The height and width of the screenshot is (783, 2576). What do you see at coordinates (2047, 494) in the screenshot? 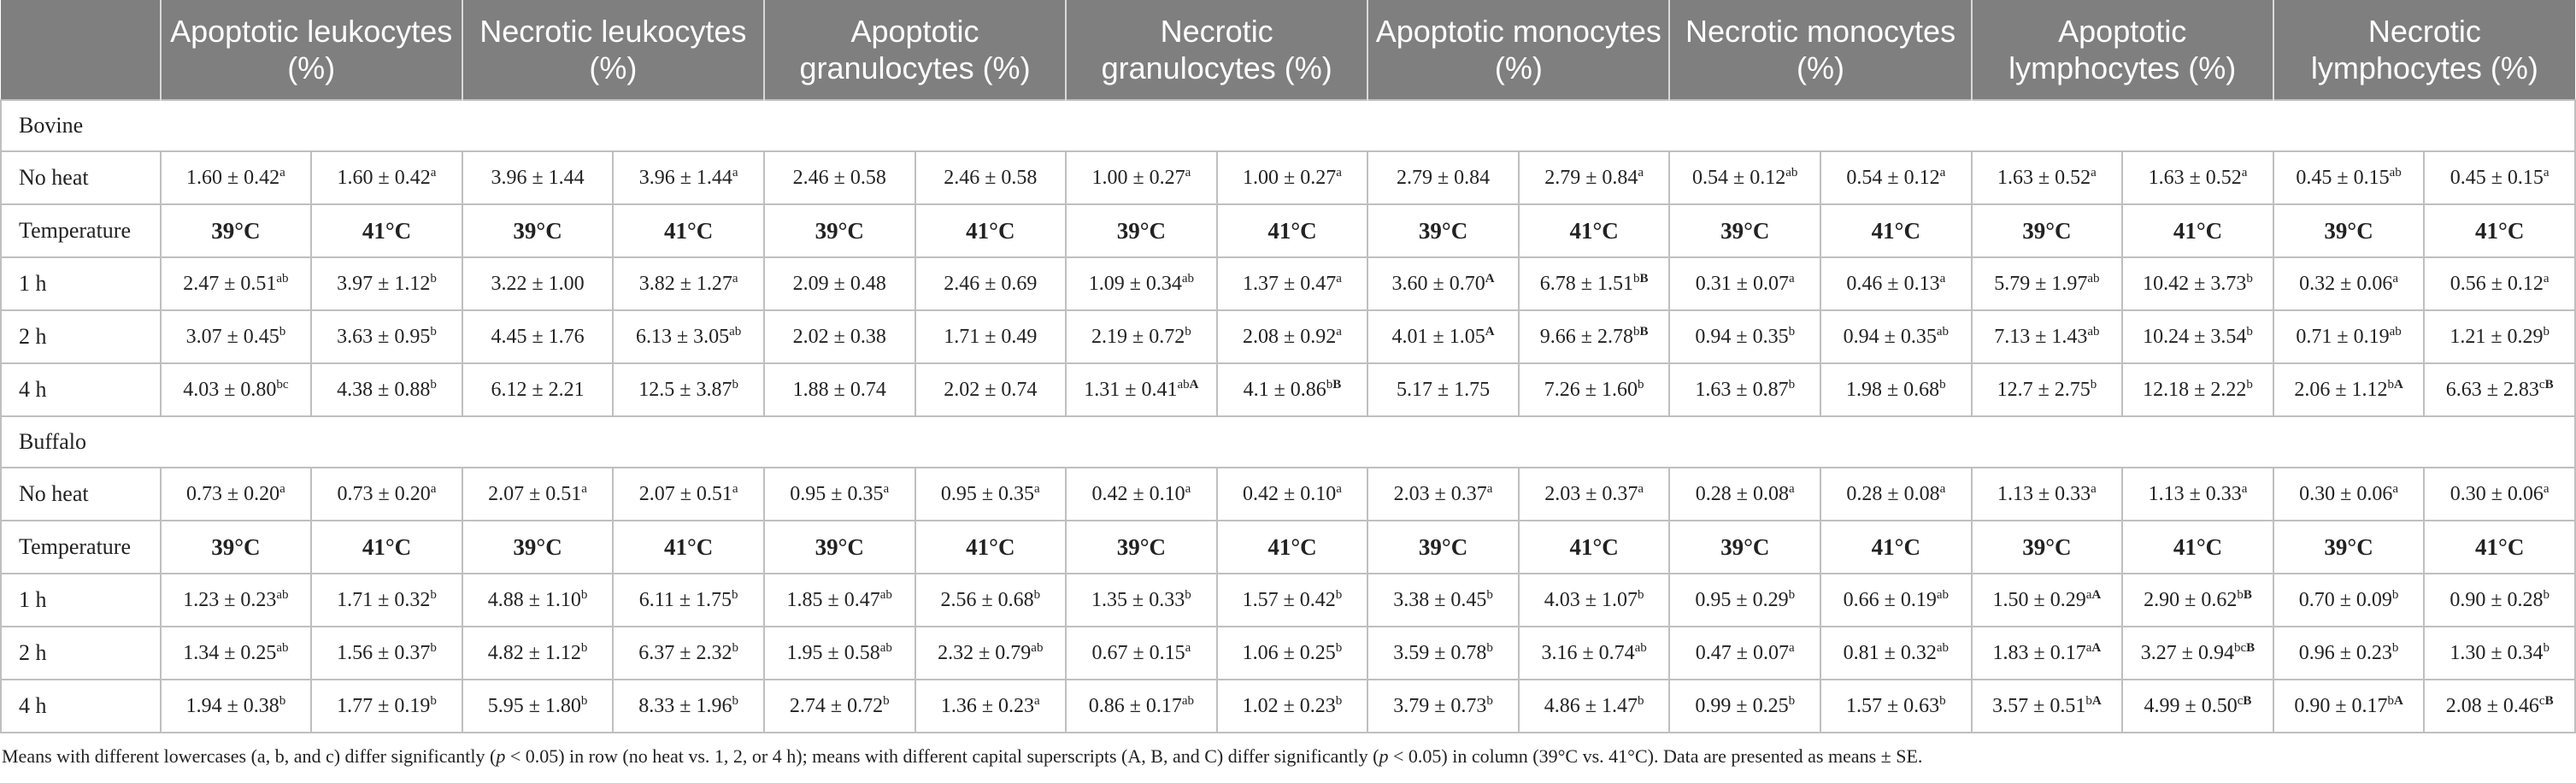
I see `value-cell: 1.13 ± 0.33a` at bounding box center [2047, 494].